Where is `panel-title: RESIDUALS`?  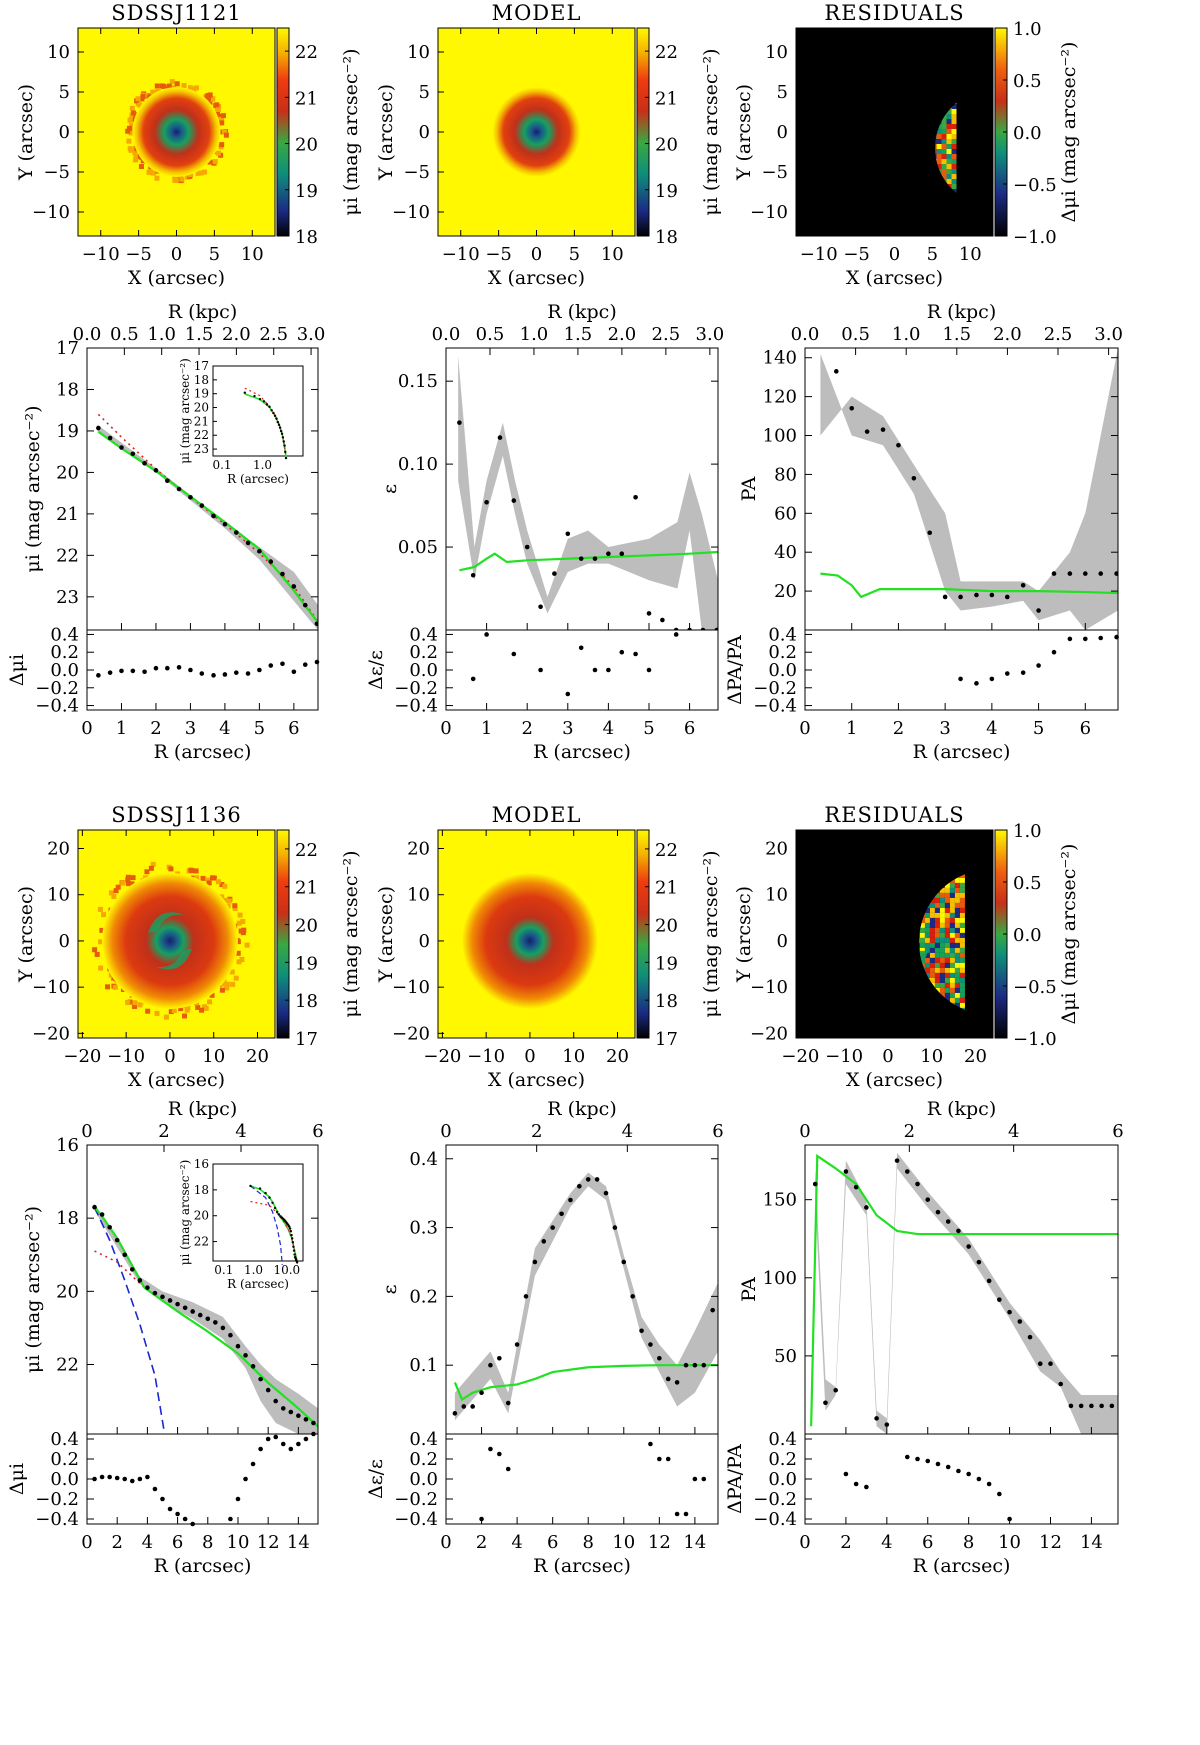
panel-title: RESIDUALS is located at coordinates (894, 13).